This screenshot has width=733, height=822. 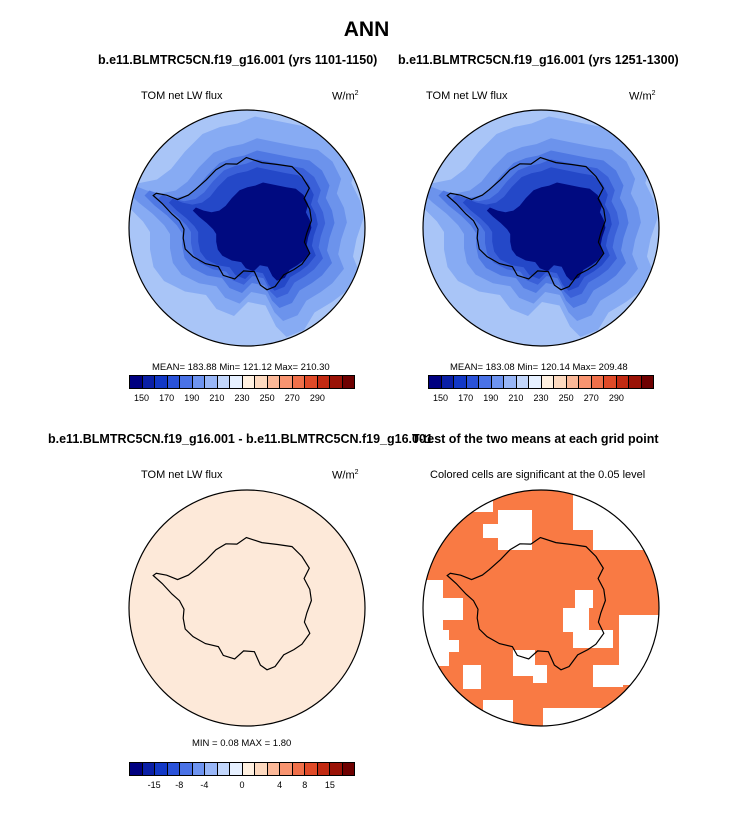 What do you see at coordinates (366, 29) in the screenshot?
I see `figure-title: ANN` at bounding box center [366, 29].